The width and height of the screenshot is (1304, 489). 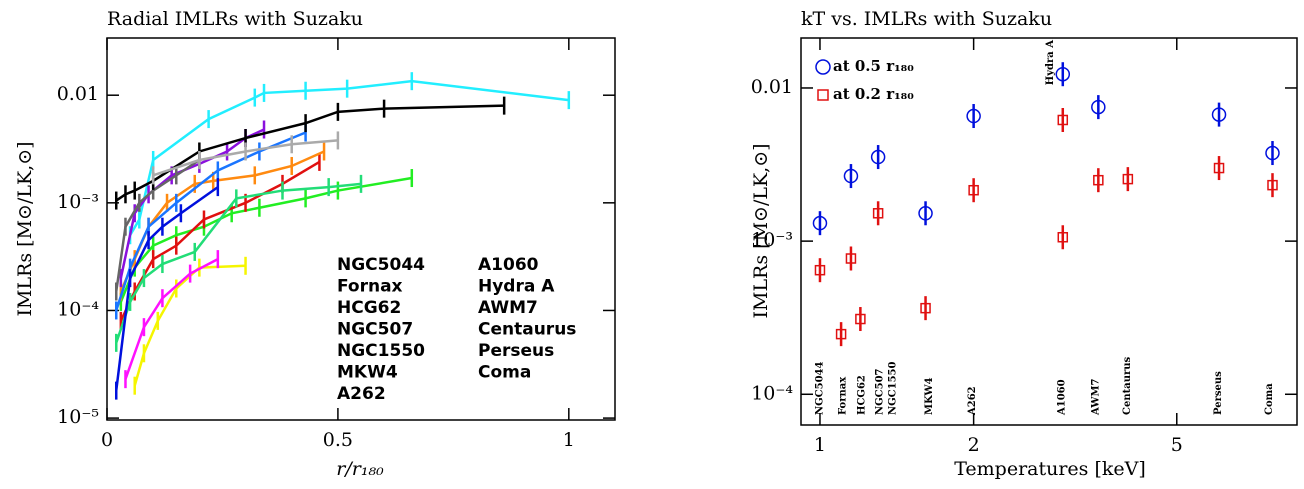 What do you see at coordinates (974, 445) in the screenshot?
I see `x-tick-label: 2` at bounding box center [974, 445].